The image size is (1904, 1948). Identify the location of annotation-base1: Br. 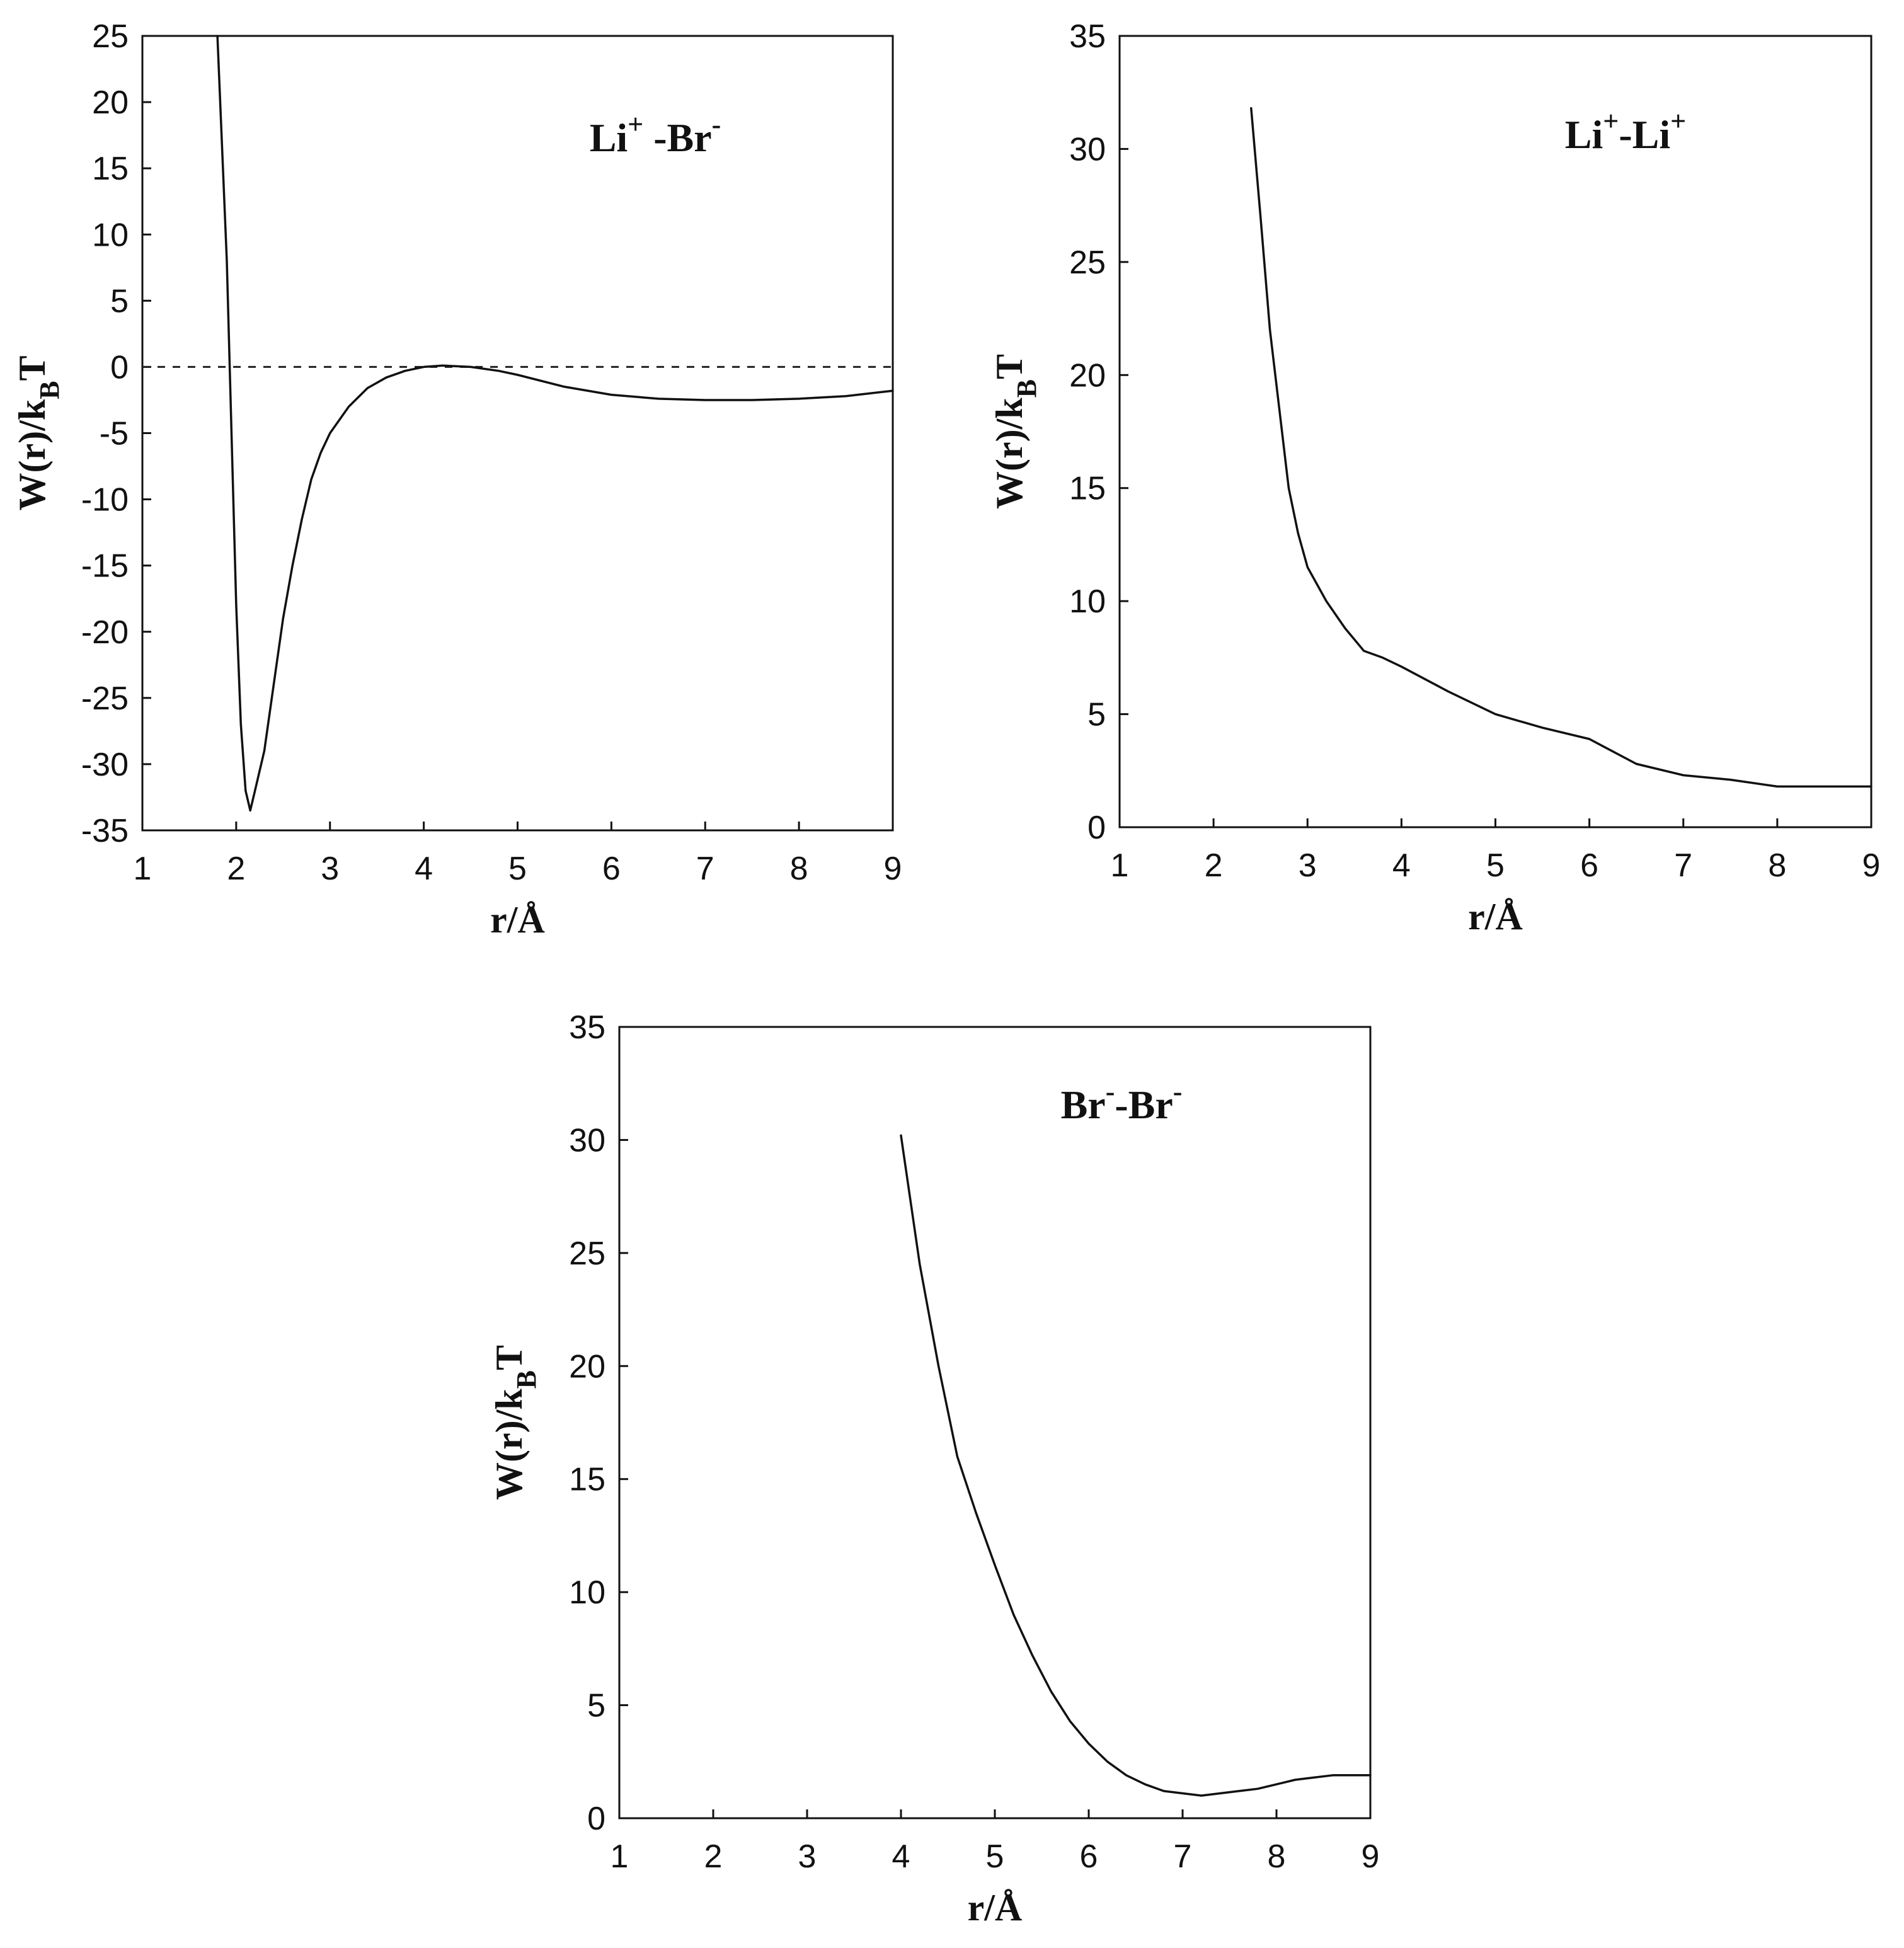
(1083, 1104).